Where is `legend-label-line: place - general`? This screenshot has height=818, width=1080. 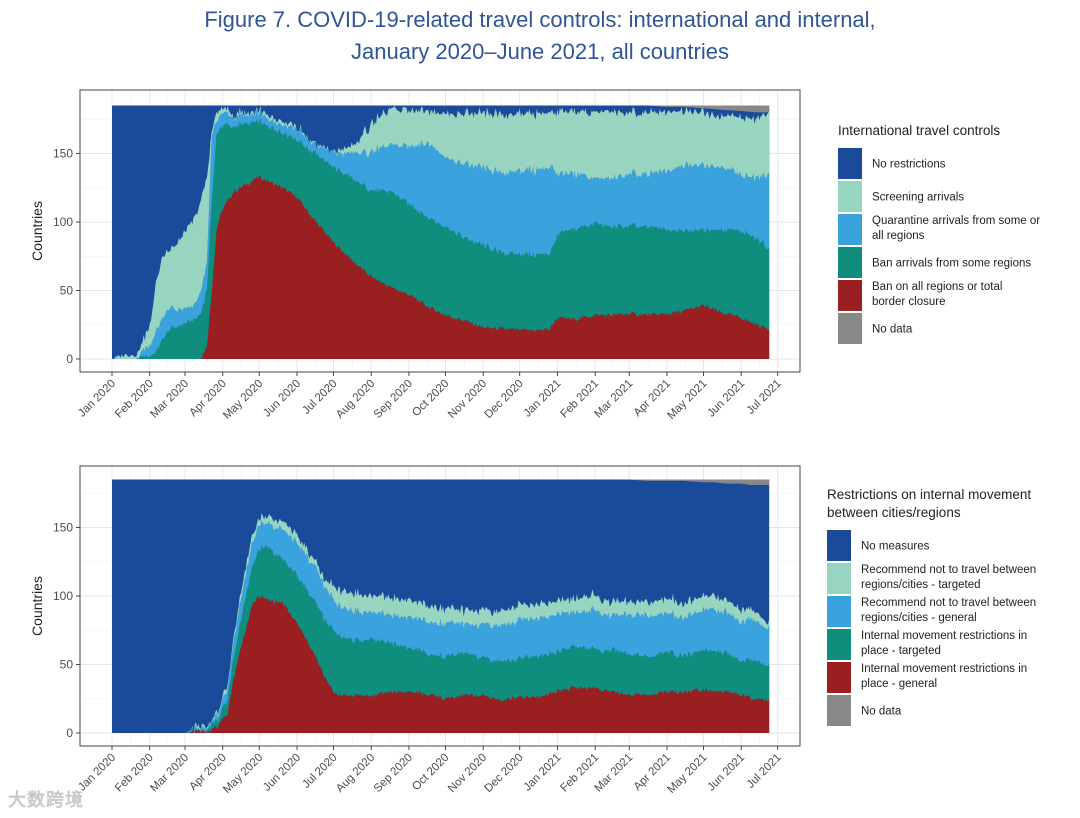 legend-label-line: place - general is located at coordinates (899, 684).